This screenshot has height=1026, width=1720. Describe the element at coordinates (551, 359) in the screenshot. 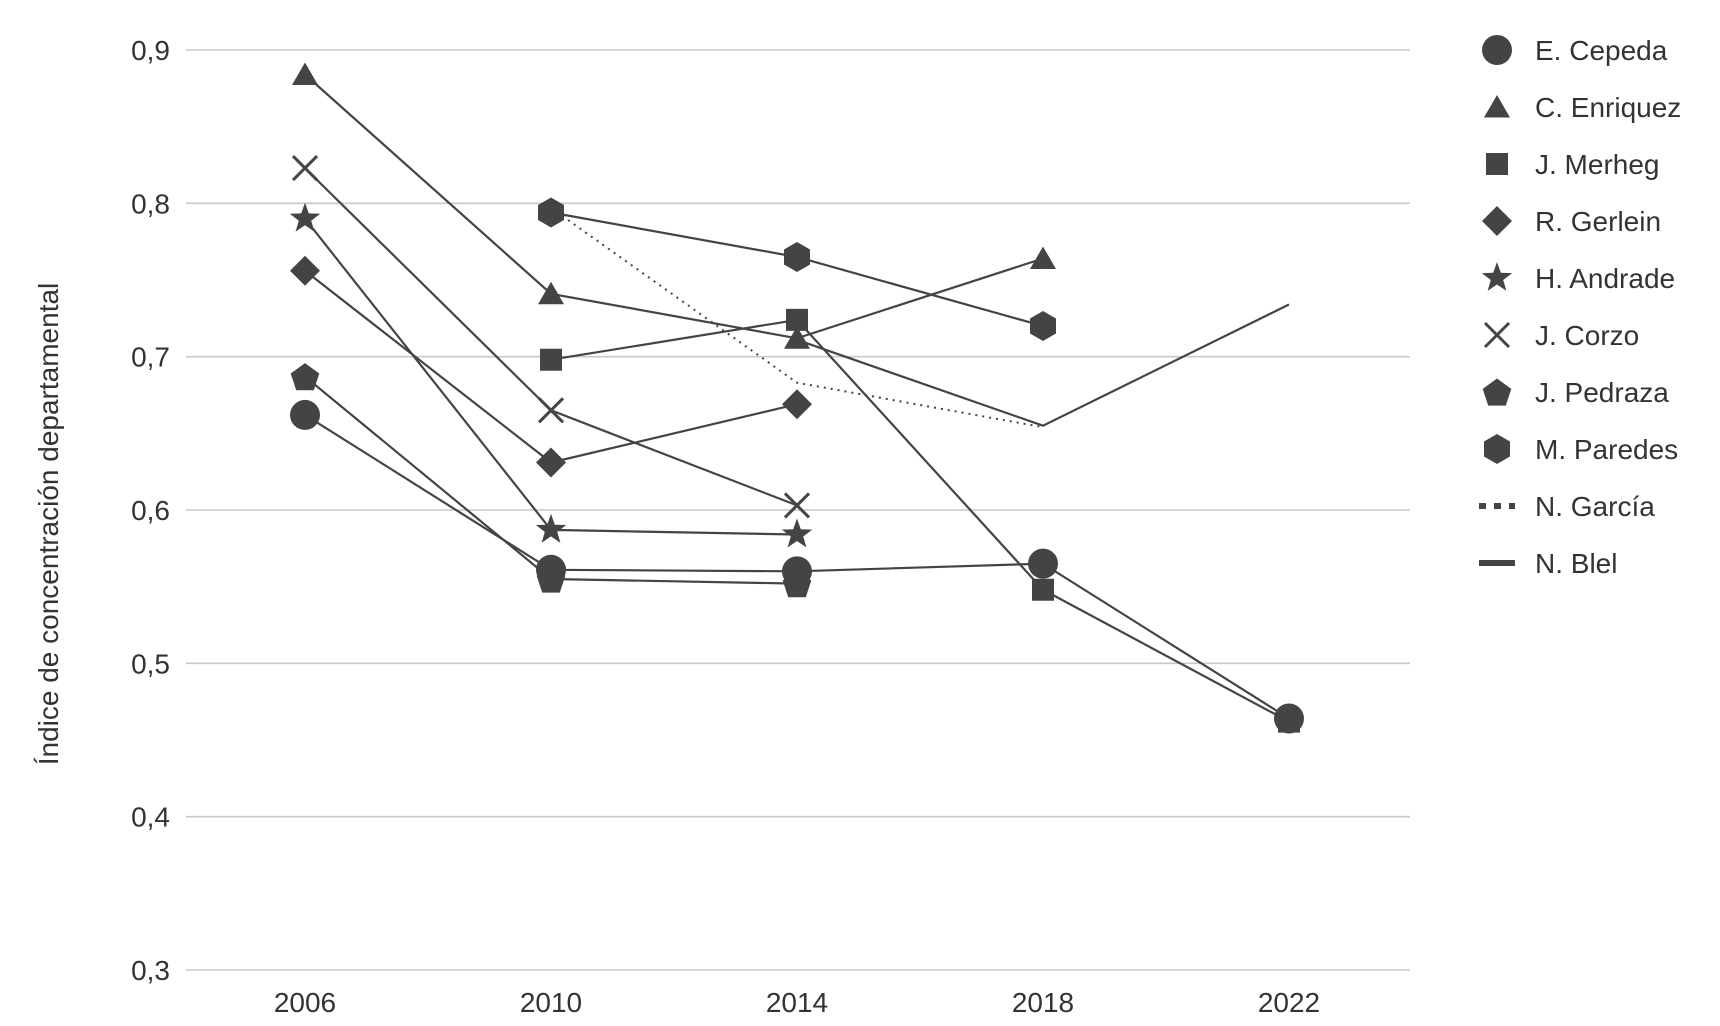

I see `point-j-merheg-2010` at that location.